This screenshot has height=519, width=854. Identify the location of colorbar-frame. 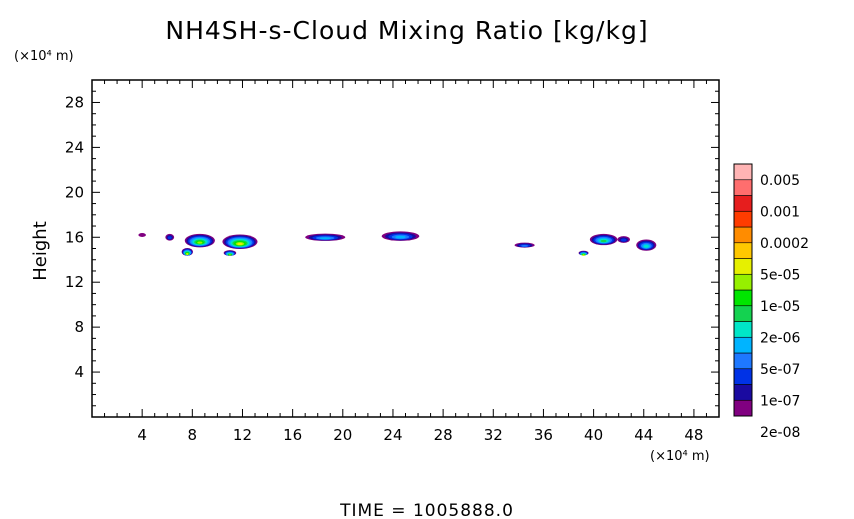
(743, 290).